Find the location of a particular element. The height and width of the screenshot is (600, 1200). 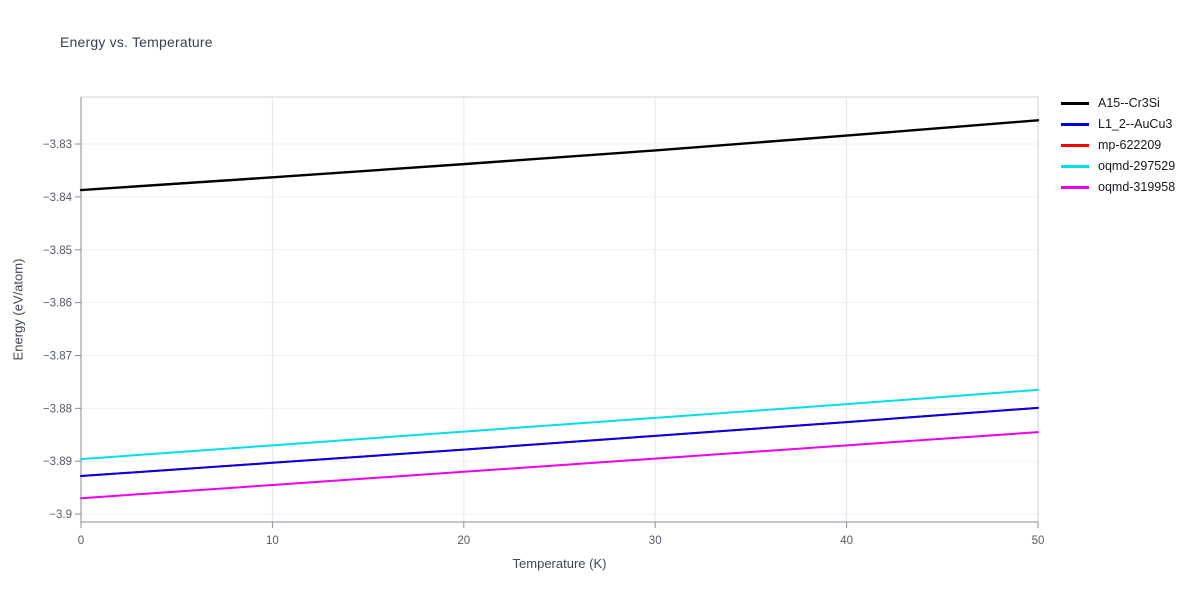

legend-label: A15--Cr3Si is located at coordinates (1129, 103).